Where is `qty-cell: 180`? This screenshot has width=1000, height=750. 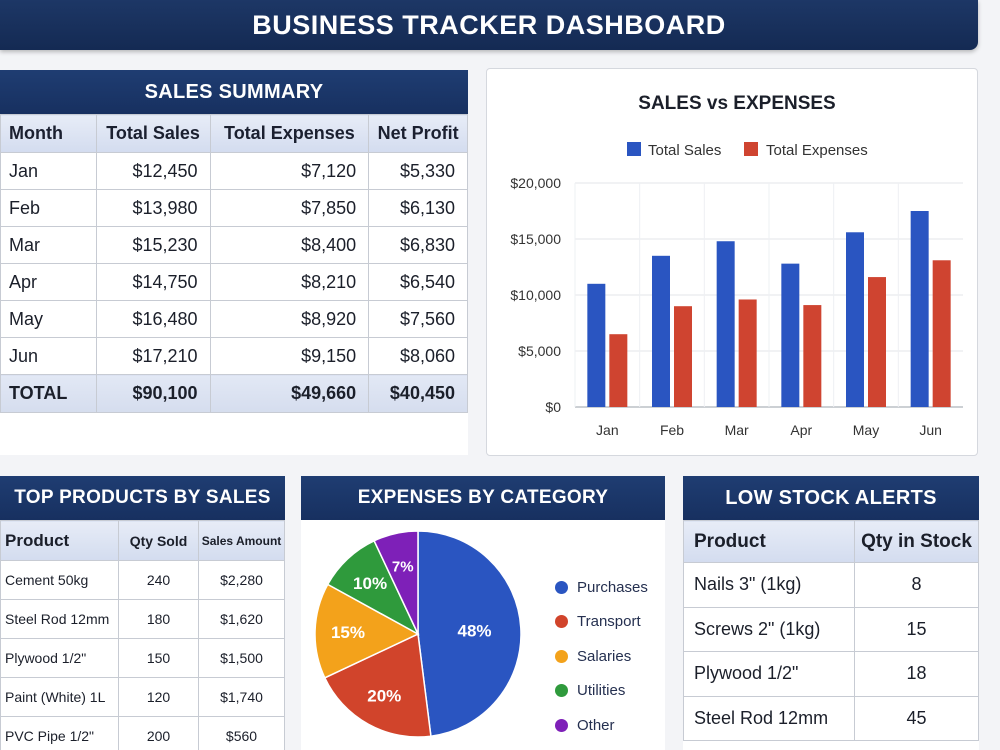
qty-cell: 180 is located at coordinates (158, 619).